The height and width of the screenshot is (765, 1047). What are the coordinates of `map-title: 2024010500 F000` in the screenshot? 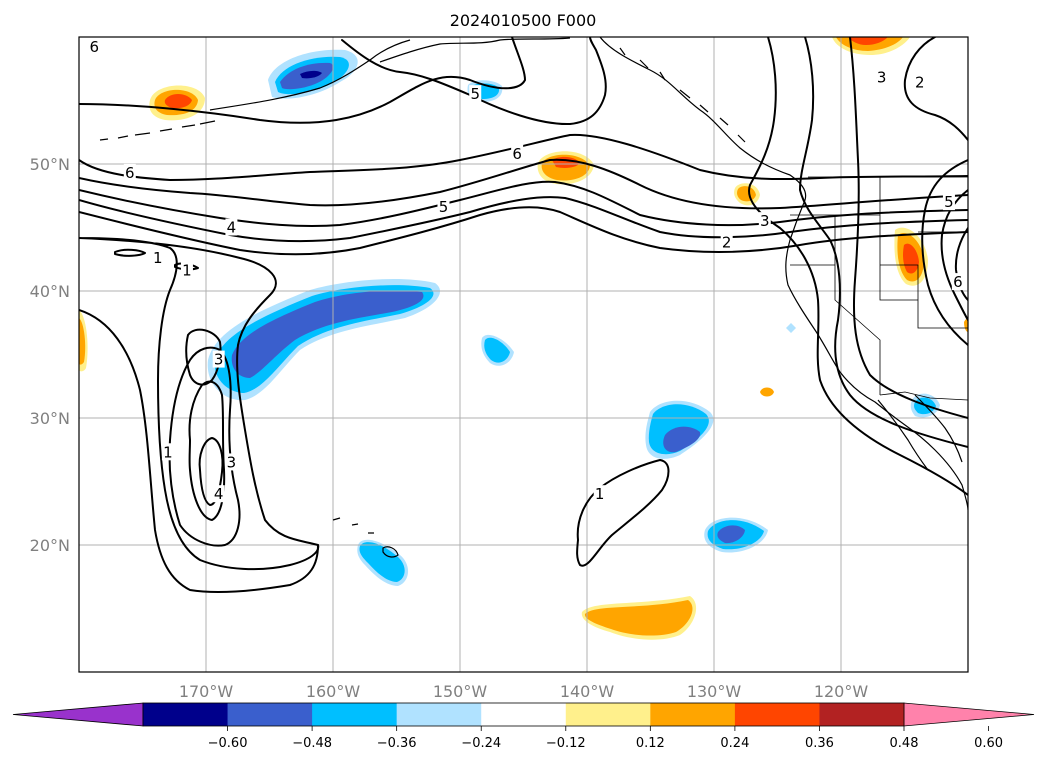 It's located at (523, 20).